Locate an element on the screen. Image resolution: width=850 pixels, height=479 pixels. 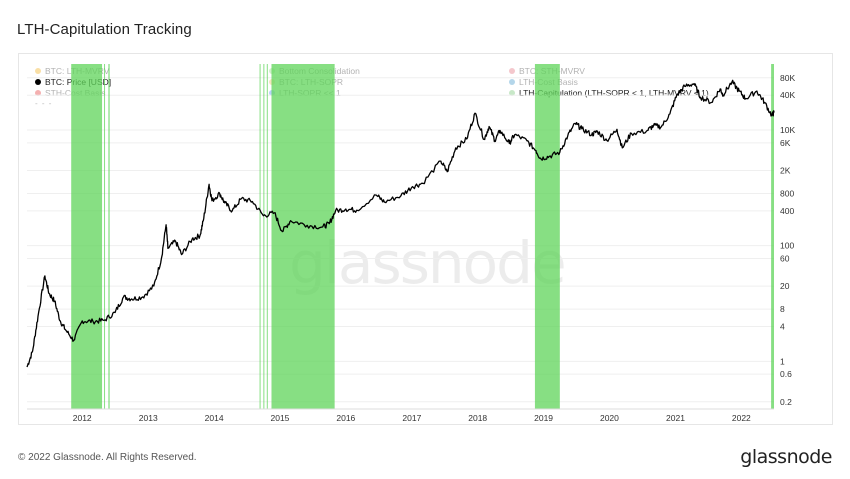
x-tick-label: 2021 is located at coordinates (675, 418).